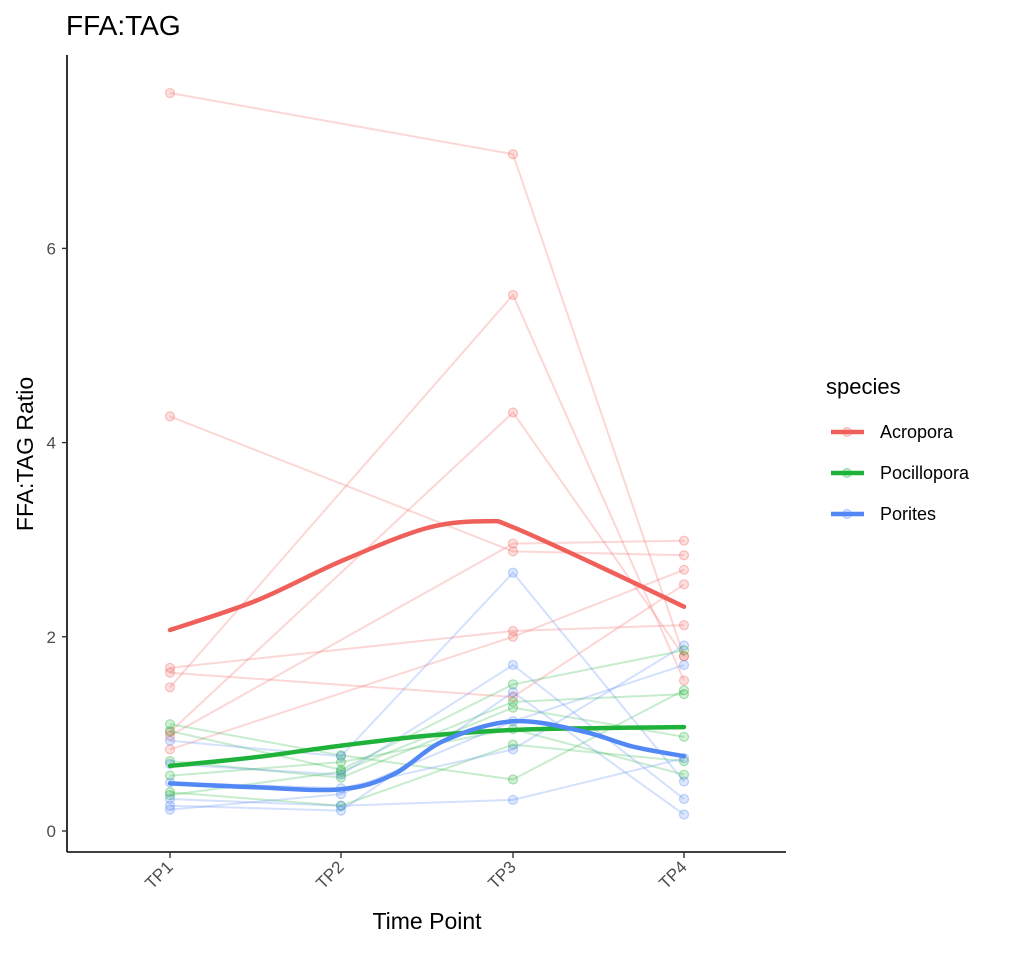 The image size is (1011, 953). Describe the element at coordinates (427, 575) in the screenshot. I see `trend-line-acropora` at that location.